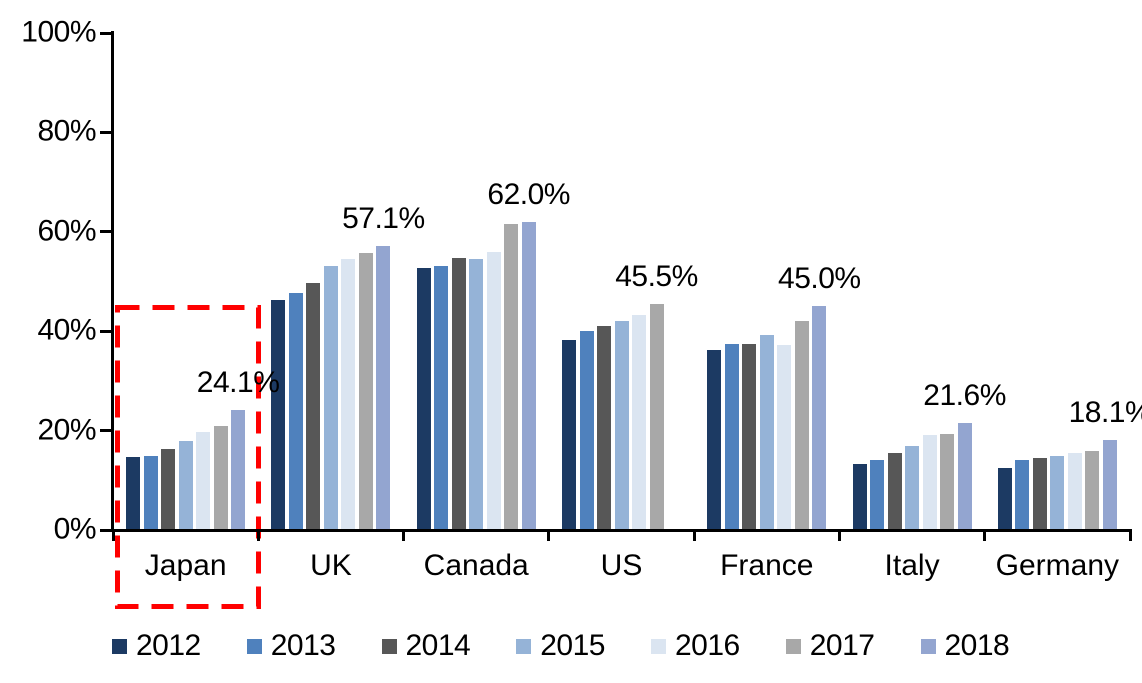  Describe the element at coordinates (784, 437) in the screenshot. I see `bar-france-2016` at that location.